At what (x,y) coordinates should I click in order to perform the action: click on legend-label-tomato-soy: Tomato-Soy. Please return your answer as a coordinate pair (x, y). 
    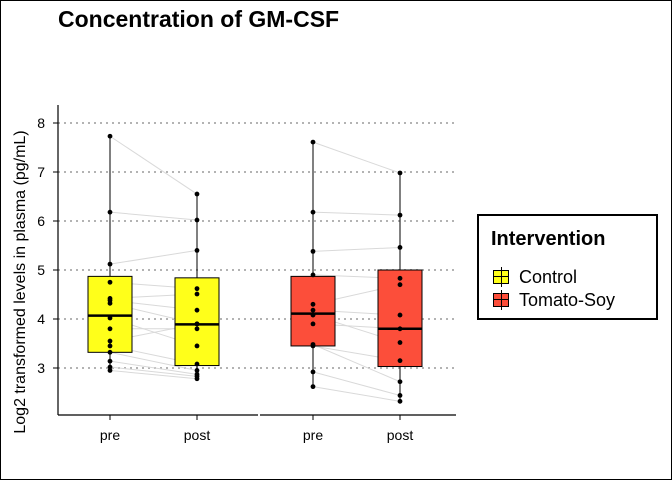
    Looking at the image, I should click on (567, 299).